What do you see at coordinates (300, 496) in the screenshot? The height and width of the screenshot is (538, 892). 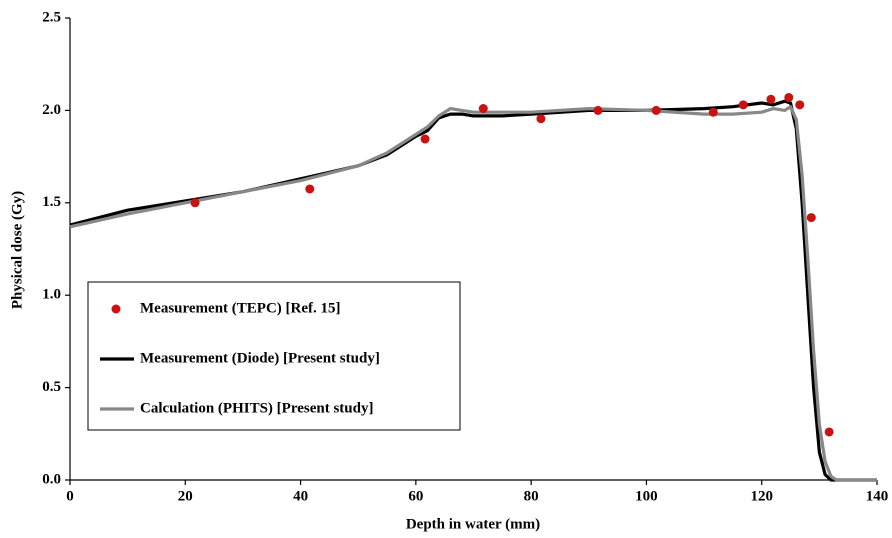 I see `x-tick-label: 40` at bounding box center [300, 496].